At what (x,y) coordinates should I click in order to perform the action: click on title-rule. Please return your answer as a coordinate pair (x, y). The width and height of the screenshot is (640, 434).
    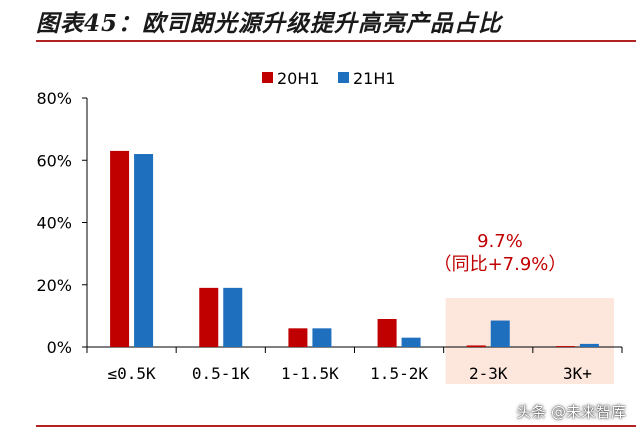
    Looking at the image, I should click on (336, 41).